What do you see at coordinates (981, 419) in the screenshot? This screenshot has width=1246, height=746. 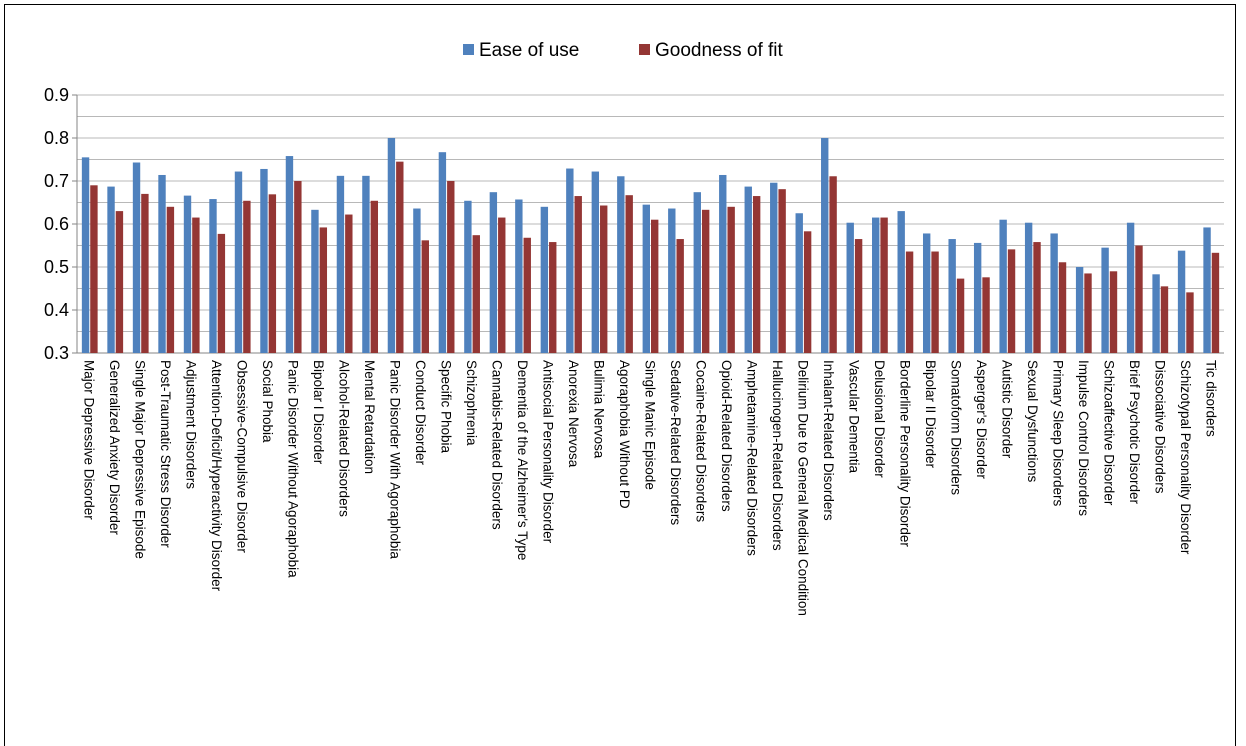 I see `x-tick-label: Asperger's Disorder` at bounding box center [981, 419].